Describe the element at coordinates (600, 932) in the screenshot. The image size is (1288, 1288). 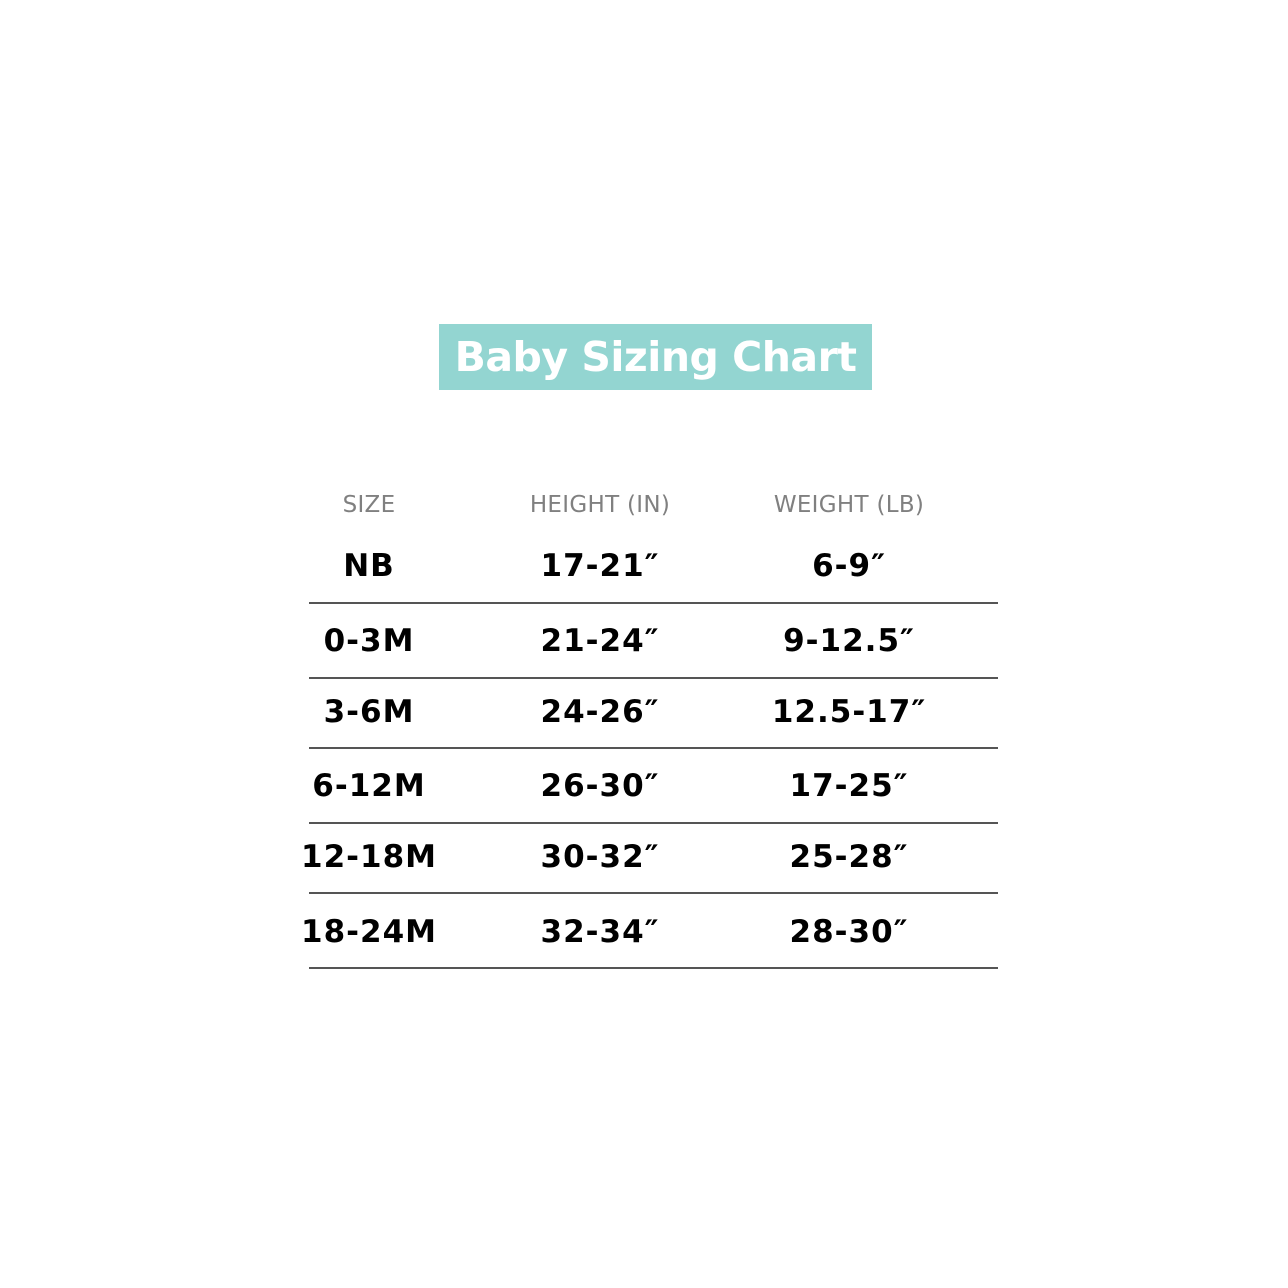
I see `cell-height: 32-34″` at that location.